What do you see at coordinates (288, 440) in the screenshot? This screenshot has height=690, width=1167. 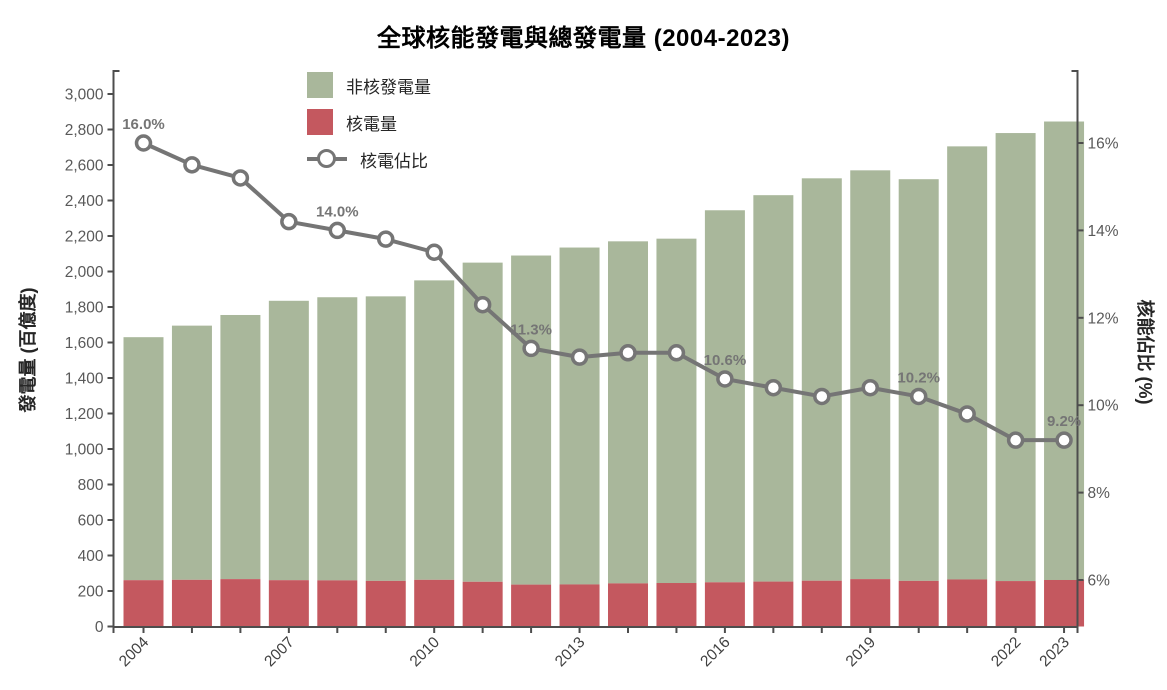 I see `bar-nonnuclear-2007` at bounding box center [288, 440].